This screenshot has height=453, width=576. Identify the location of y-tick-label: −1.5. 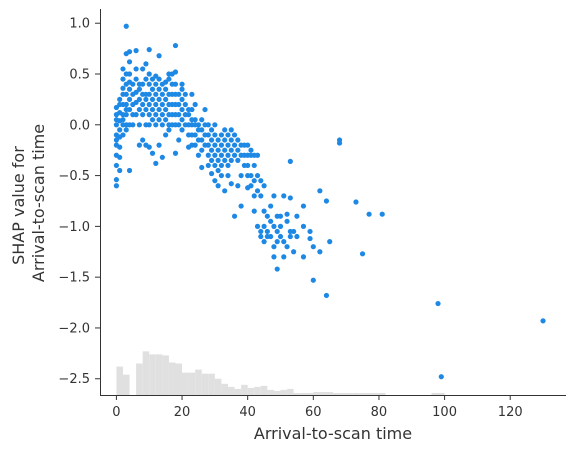
(74, 278).